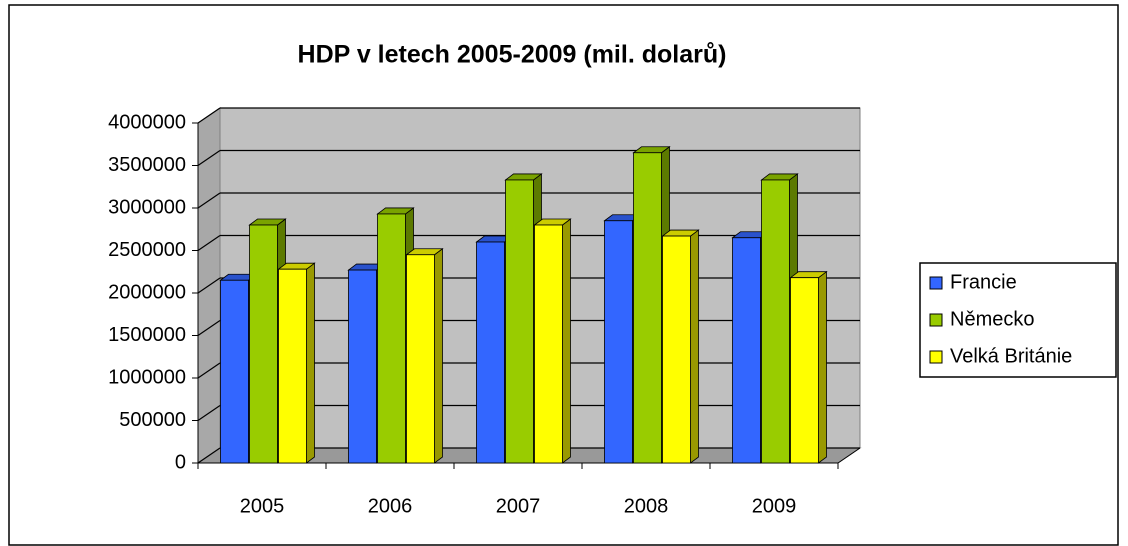 The image size is (1128, 546). What do you see at coordinates (147, 377) in the screenshot?
I see `y-tick-label: 1000000` at bounding box center [147, 377].